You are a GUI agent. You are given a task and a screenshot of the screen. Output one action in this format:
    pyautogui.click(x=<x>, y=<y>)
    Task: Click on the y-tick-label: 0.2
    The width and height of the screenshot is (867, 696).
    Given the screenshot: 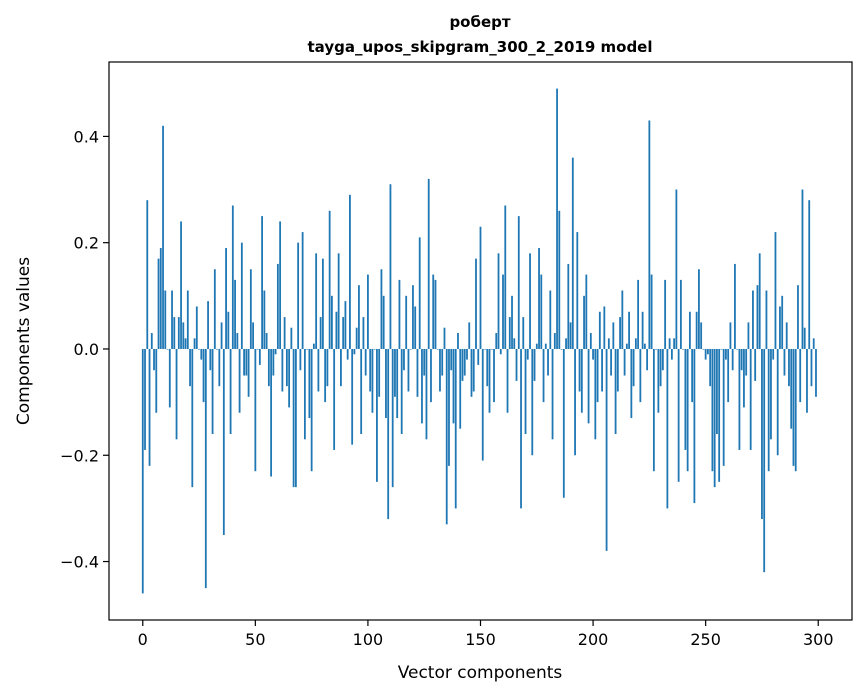 What is the action you would take?
    pyautogui.click(x=86, y=243)
    